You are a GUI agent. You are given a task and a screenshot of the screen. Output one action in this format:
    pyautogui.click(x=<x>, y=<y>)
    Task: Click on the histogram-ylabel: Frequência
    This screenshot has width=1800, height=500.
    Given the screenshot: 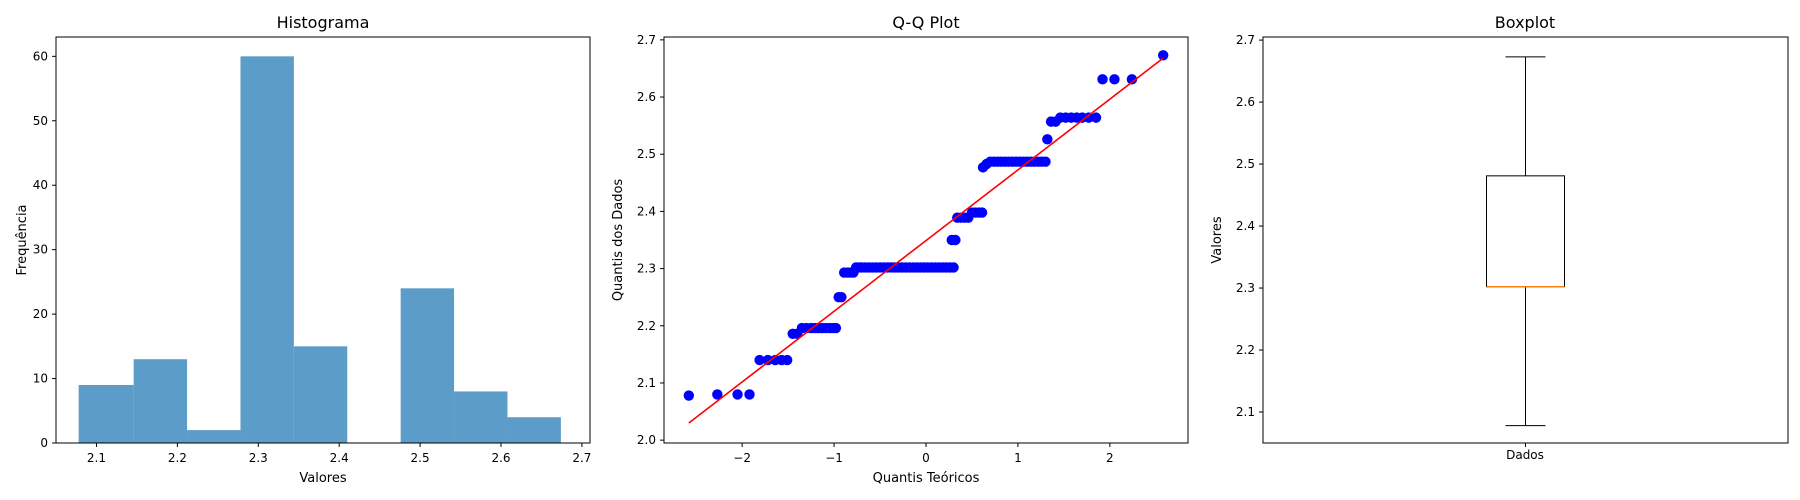 What is the action you would take?
    pyautogui.click(x=22, y=239)
    